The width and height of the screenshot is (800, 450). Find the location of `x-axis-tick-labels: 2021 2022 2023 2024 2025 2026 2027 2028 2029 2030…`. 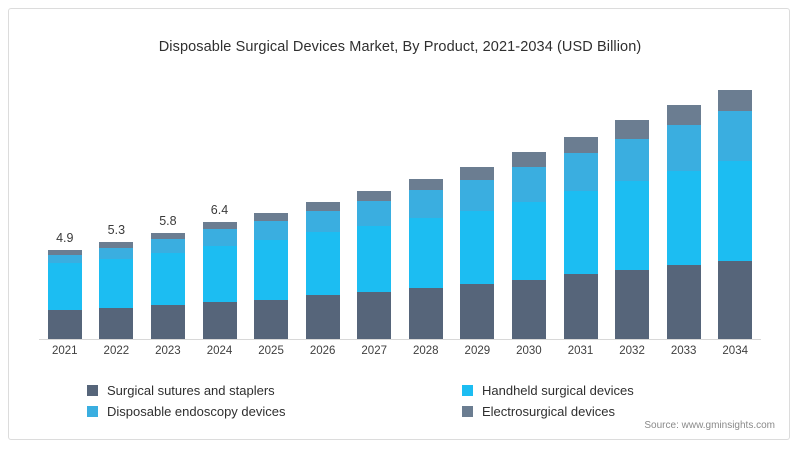

x-axis-tick-labels: 2021 2022 2023 2024 2025 2026 2027 2028 2029 2030… is located at coordinates (400, 355).